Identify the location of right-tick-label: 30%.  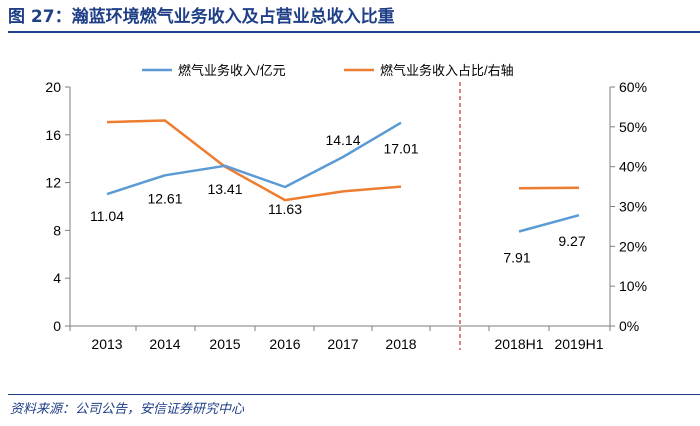
(633, 207).